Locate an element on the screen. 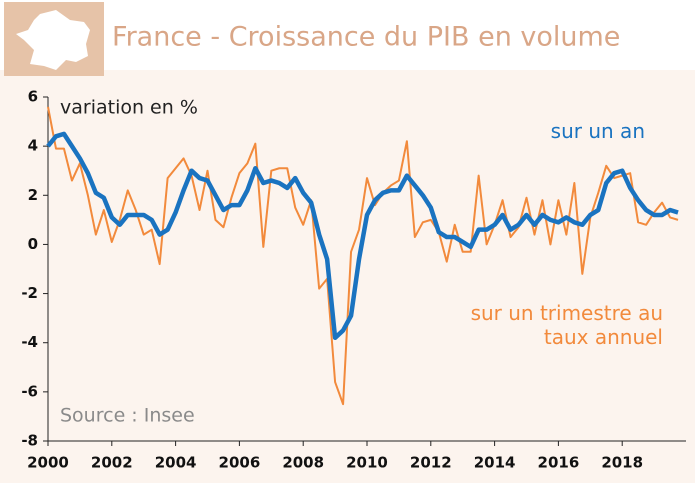 This screenshot has height=483, width=695. y-tick-label: -6 is located at coordinates (29, 391).